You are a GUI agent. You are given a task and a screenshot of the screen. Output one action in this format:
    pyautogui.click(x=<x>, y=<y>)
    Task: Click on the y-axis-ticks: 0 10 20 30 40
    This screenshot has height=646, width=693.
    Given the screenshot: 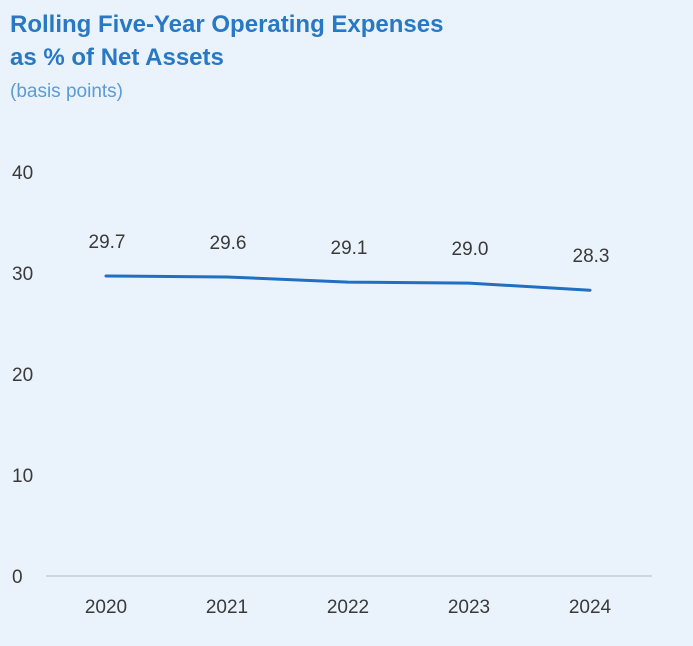 What is the action you would take?
    pyautogui.click(x=22, y=375)
    